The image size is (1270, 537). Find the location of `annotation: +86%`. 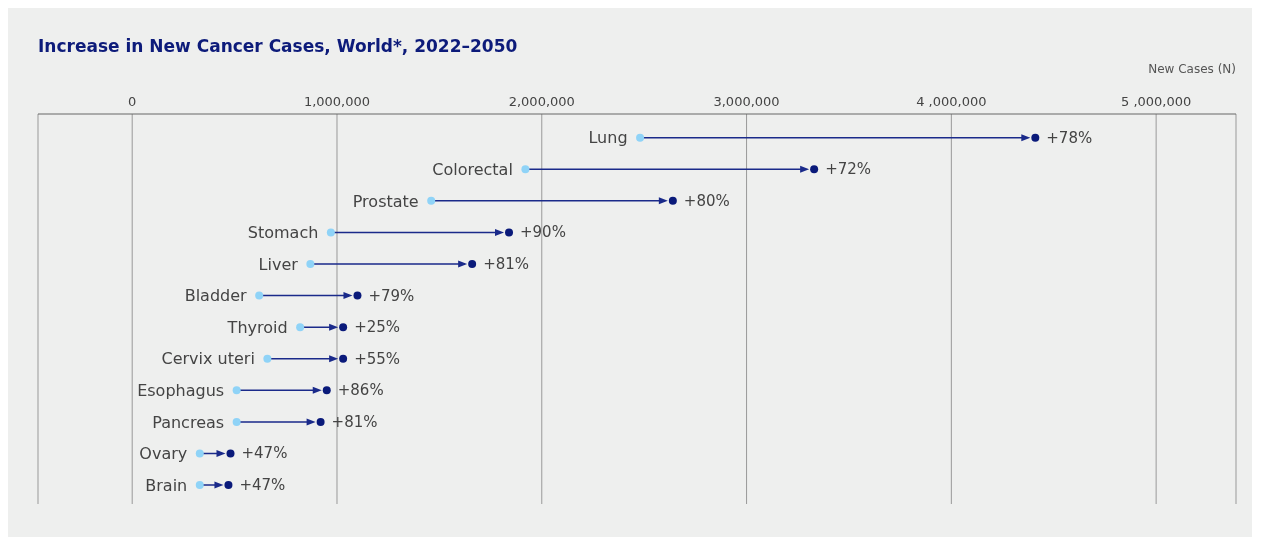

annotation: +86% is located at coordinates (360, 390).